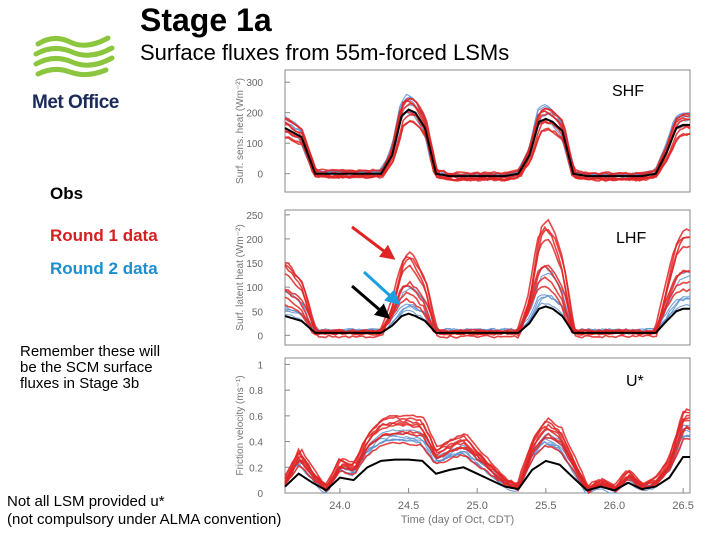 The height and width of the screenshot is (540, 720). Describe the element at coordinates (260, 365) in the screenshot. I see `y-tick-label: 1` at that location.